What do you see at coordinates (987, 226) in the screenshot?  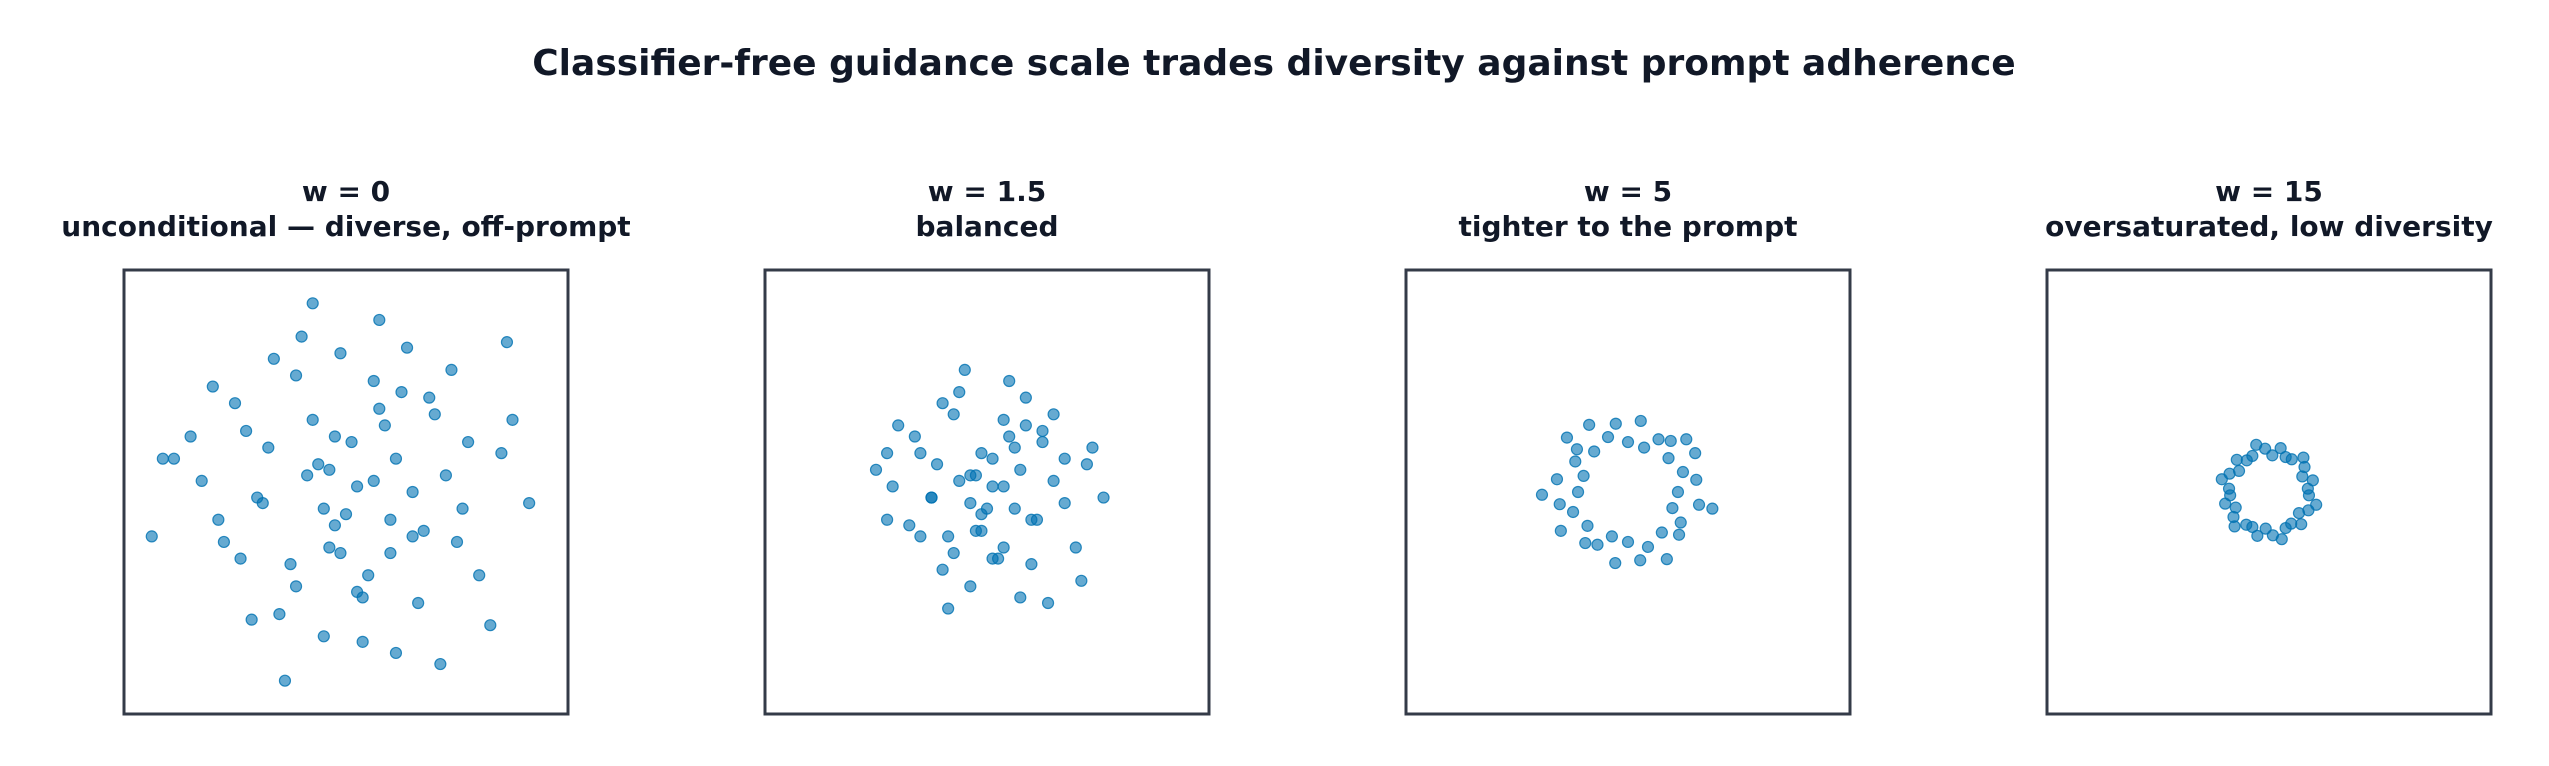 I see `panel-subtitle: balanced` at bounding box center [987, 226].